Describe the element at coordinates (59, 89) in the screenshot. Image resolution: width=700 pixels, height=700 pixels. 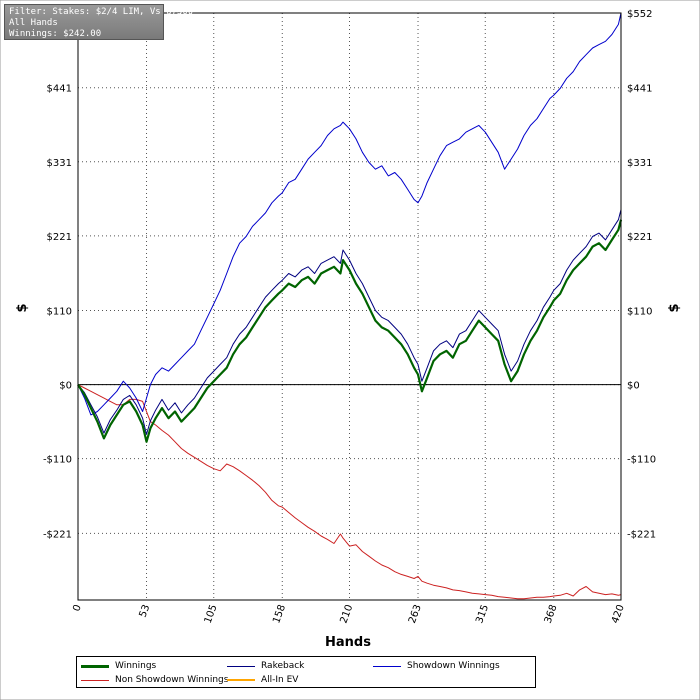
I see `y-tick-label-left: $441` at that location.